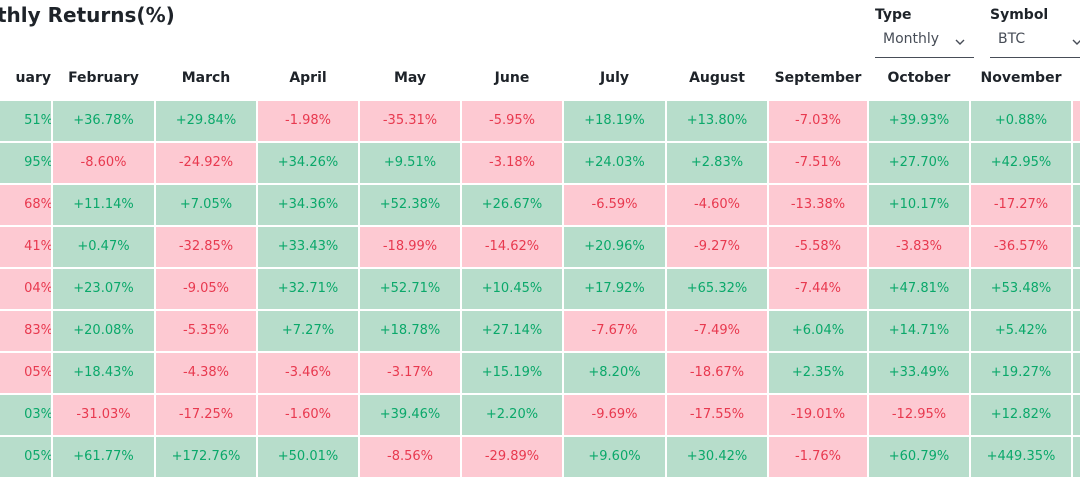 The height and width of the screenshot is (487, 1080). I want to click on return-value: +65.32%, so click(717, 288).